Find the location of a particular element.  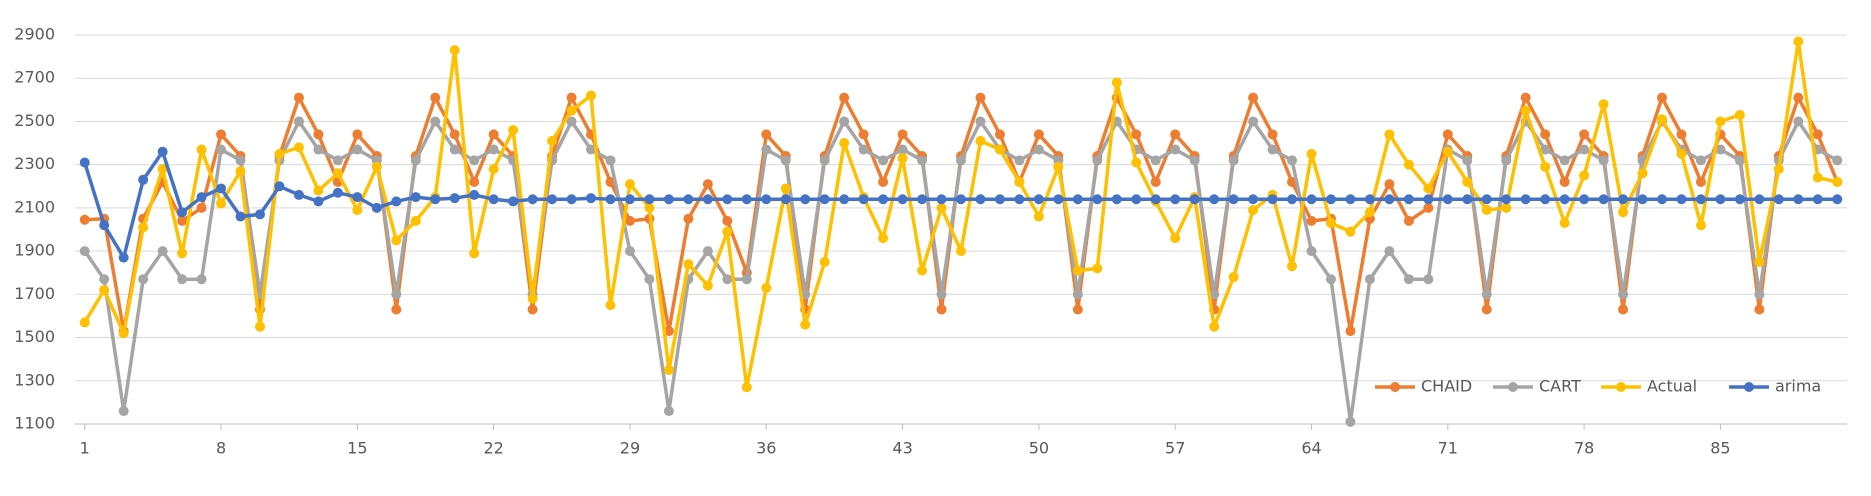

x-tick-label: 15 is located at coordinates (357, 448).